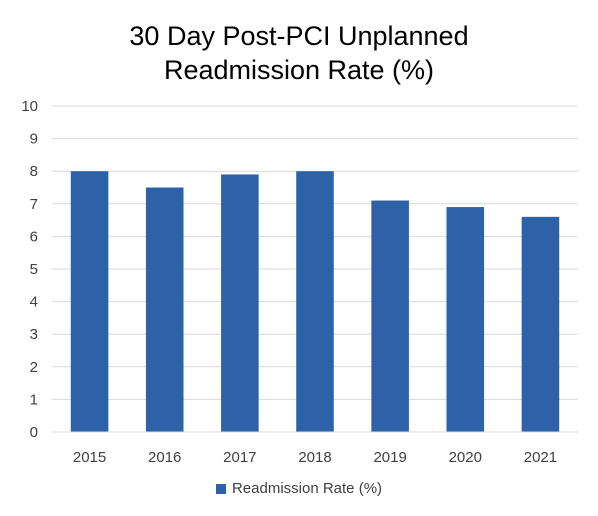 This screenshot has height=516, width=598. Describe the element at coordinates (34, 171) in the screenshot. I see `y-tick-label: 8` at that location.